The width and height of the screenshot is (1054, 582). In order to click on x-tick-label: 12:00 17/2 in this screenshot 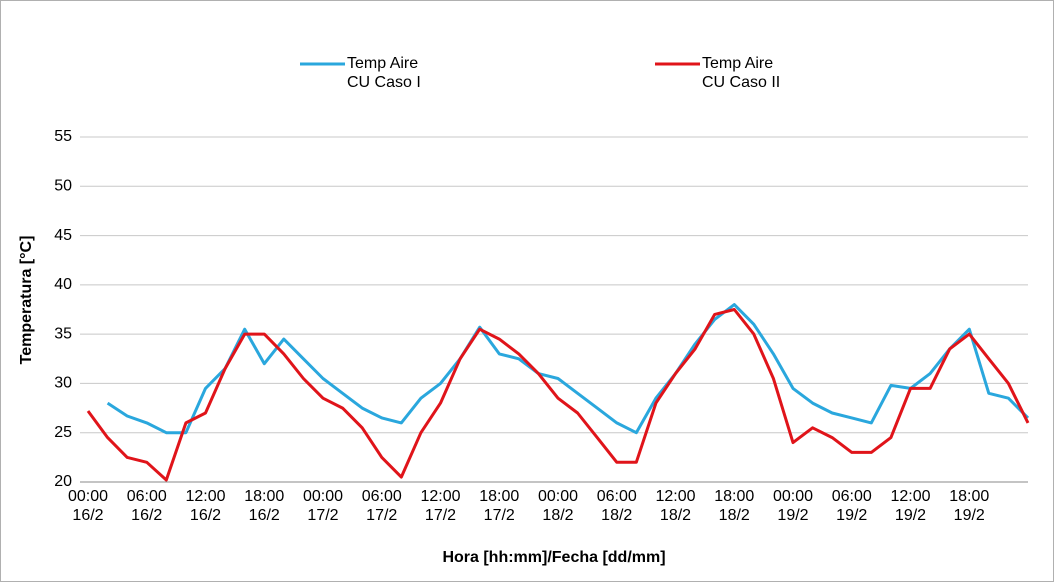, I will do `click(440, 506)`.